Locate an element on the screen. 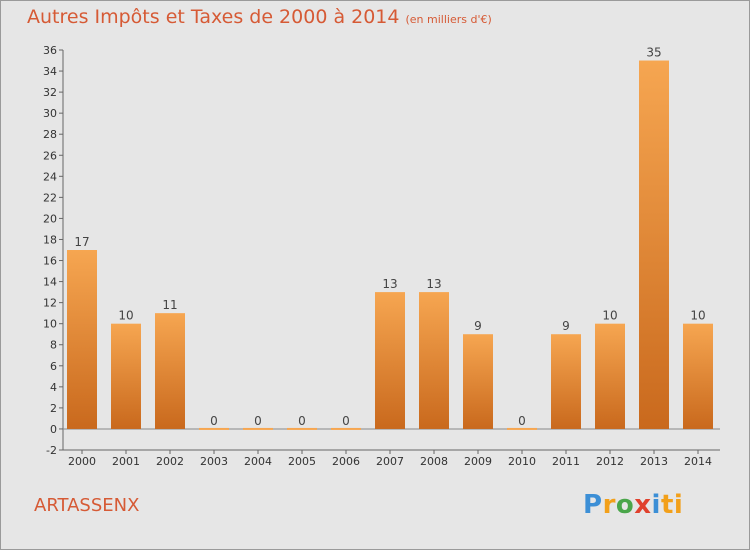 Image resolution: width=750 pixels, height=550 pixels. logo-letter: ti is located at coordinates (672, 505).